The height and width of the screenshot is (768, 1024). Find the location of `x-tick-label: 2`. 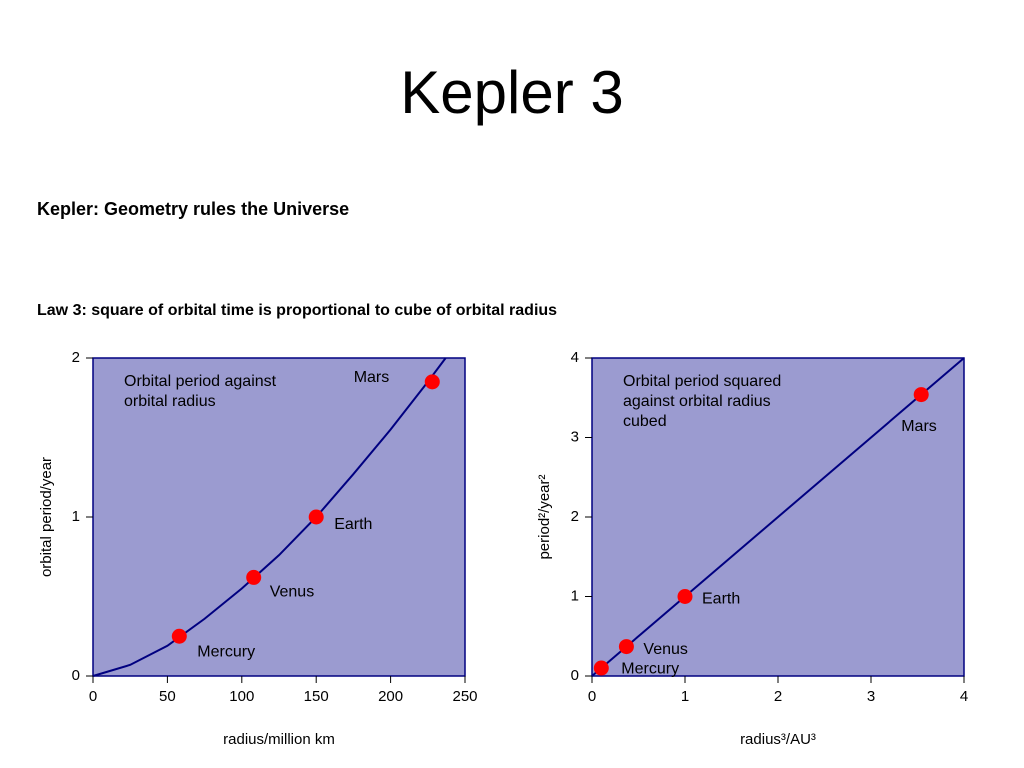

x-tick-label: 2 is located at coordinates (778, 696).